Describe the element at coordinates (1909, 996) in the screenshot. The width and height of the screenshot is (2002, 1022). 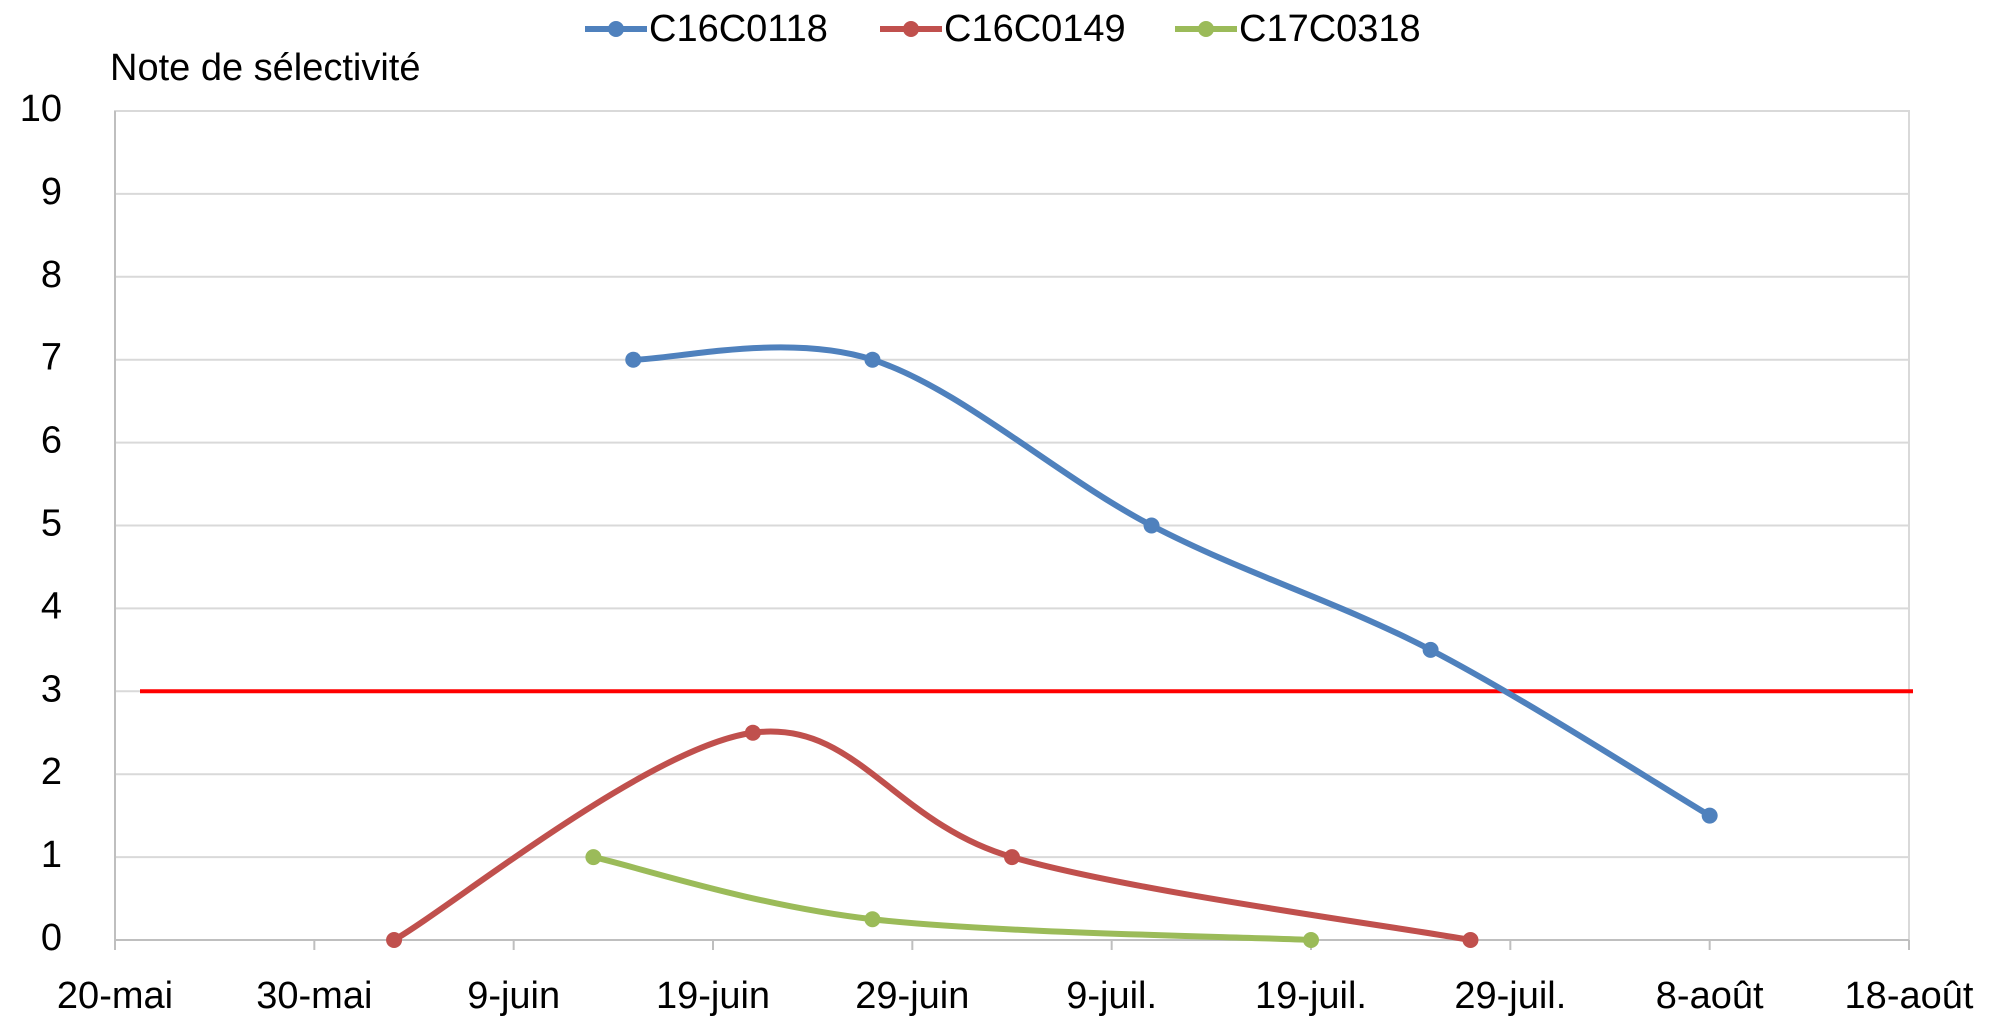
I see `x-tick-label: 18-août` at that location.